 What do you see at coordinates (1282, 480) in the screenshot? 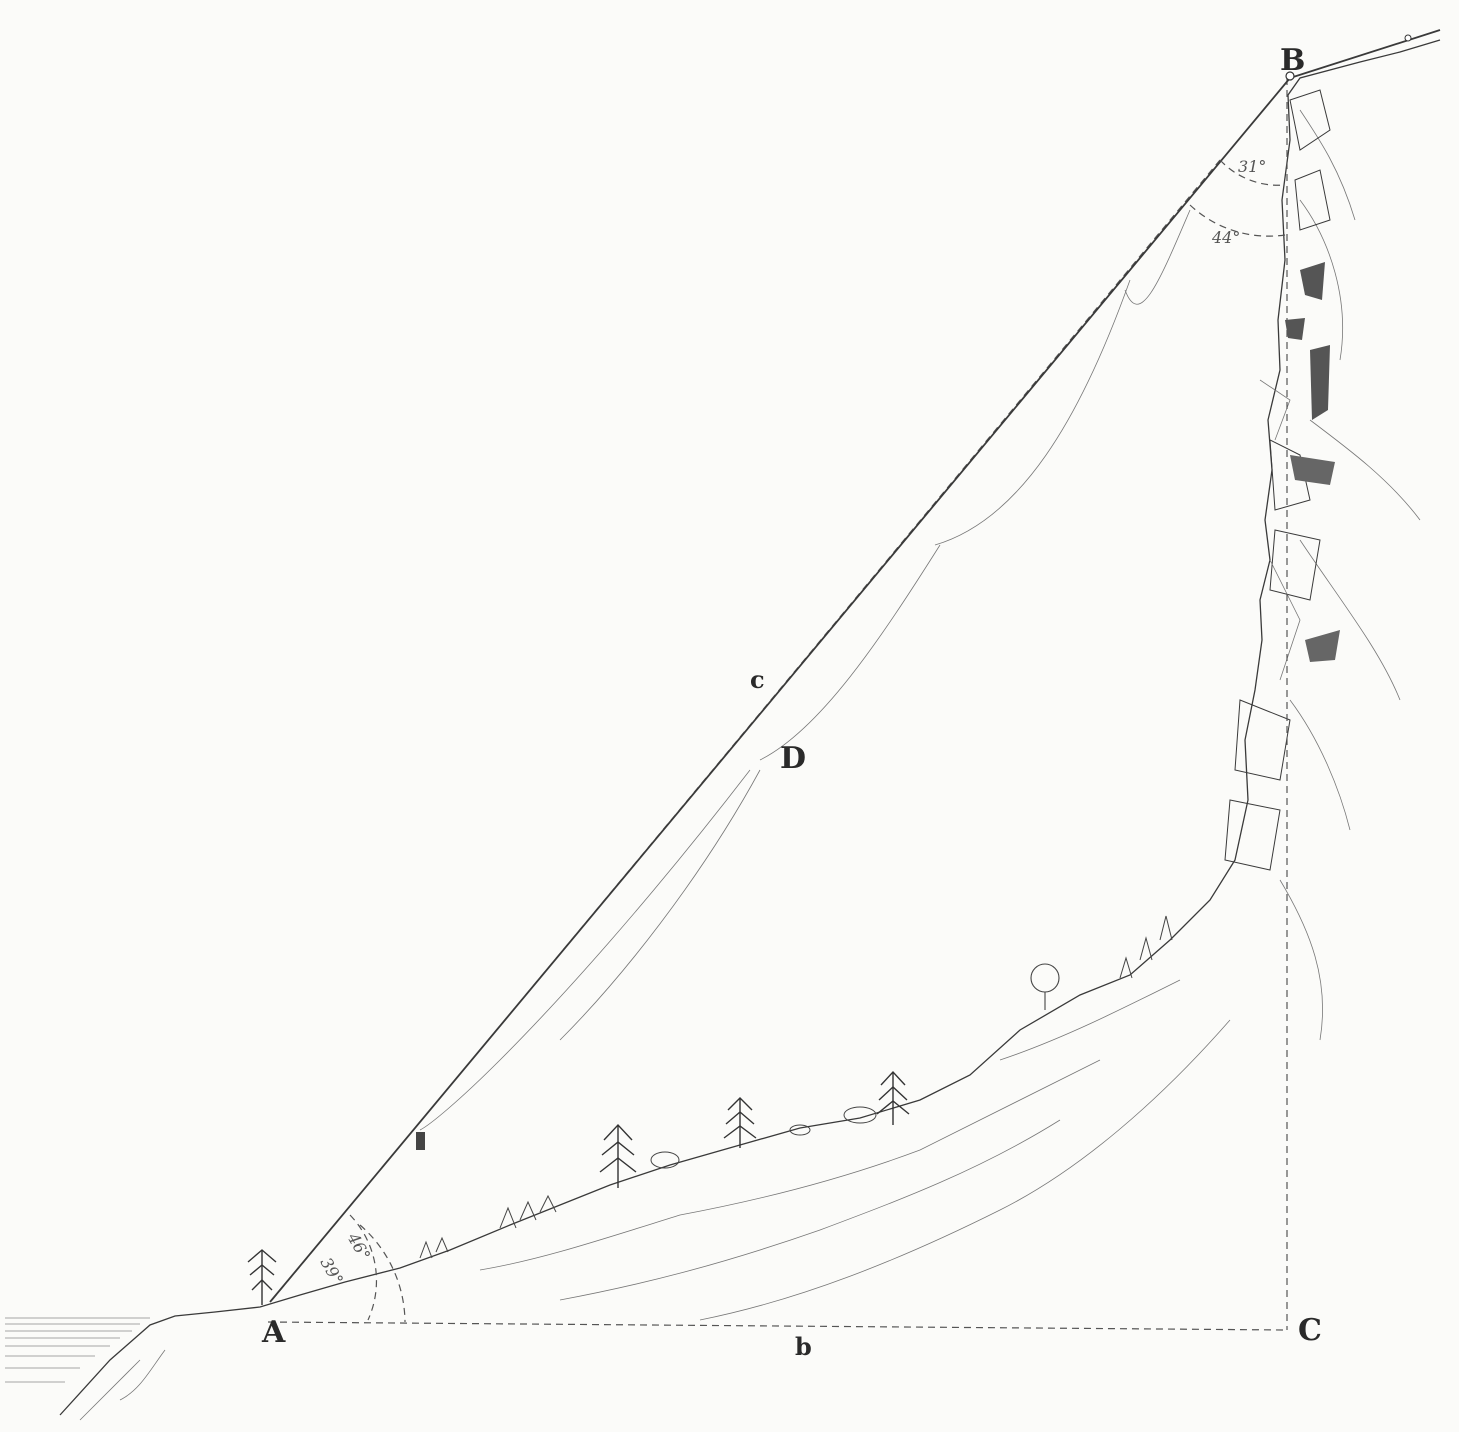
I see `rock-face` at bounding box center [1282, 480].